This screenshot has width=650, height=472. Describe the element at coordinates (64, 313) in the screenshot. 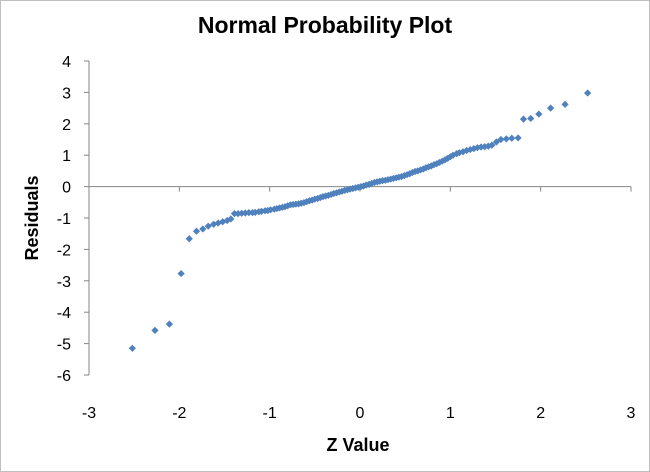

I see `y-tick-label: -4` at that location.